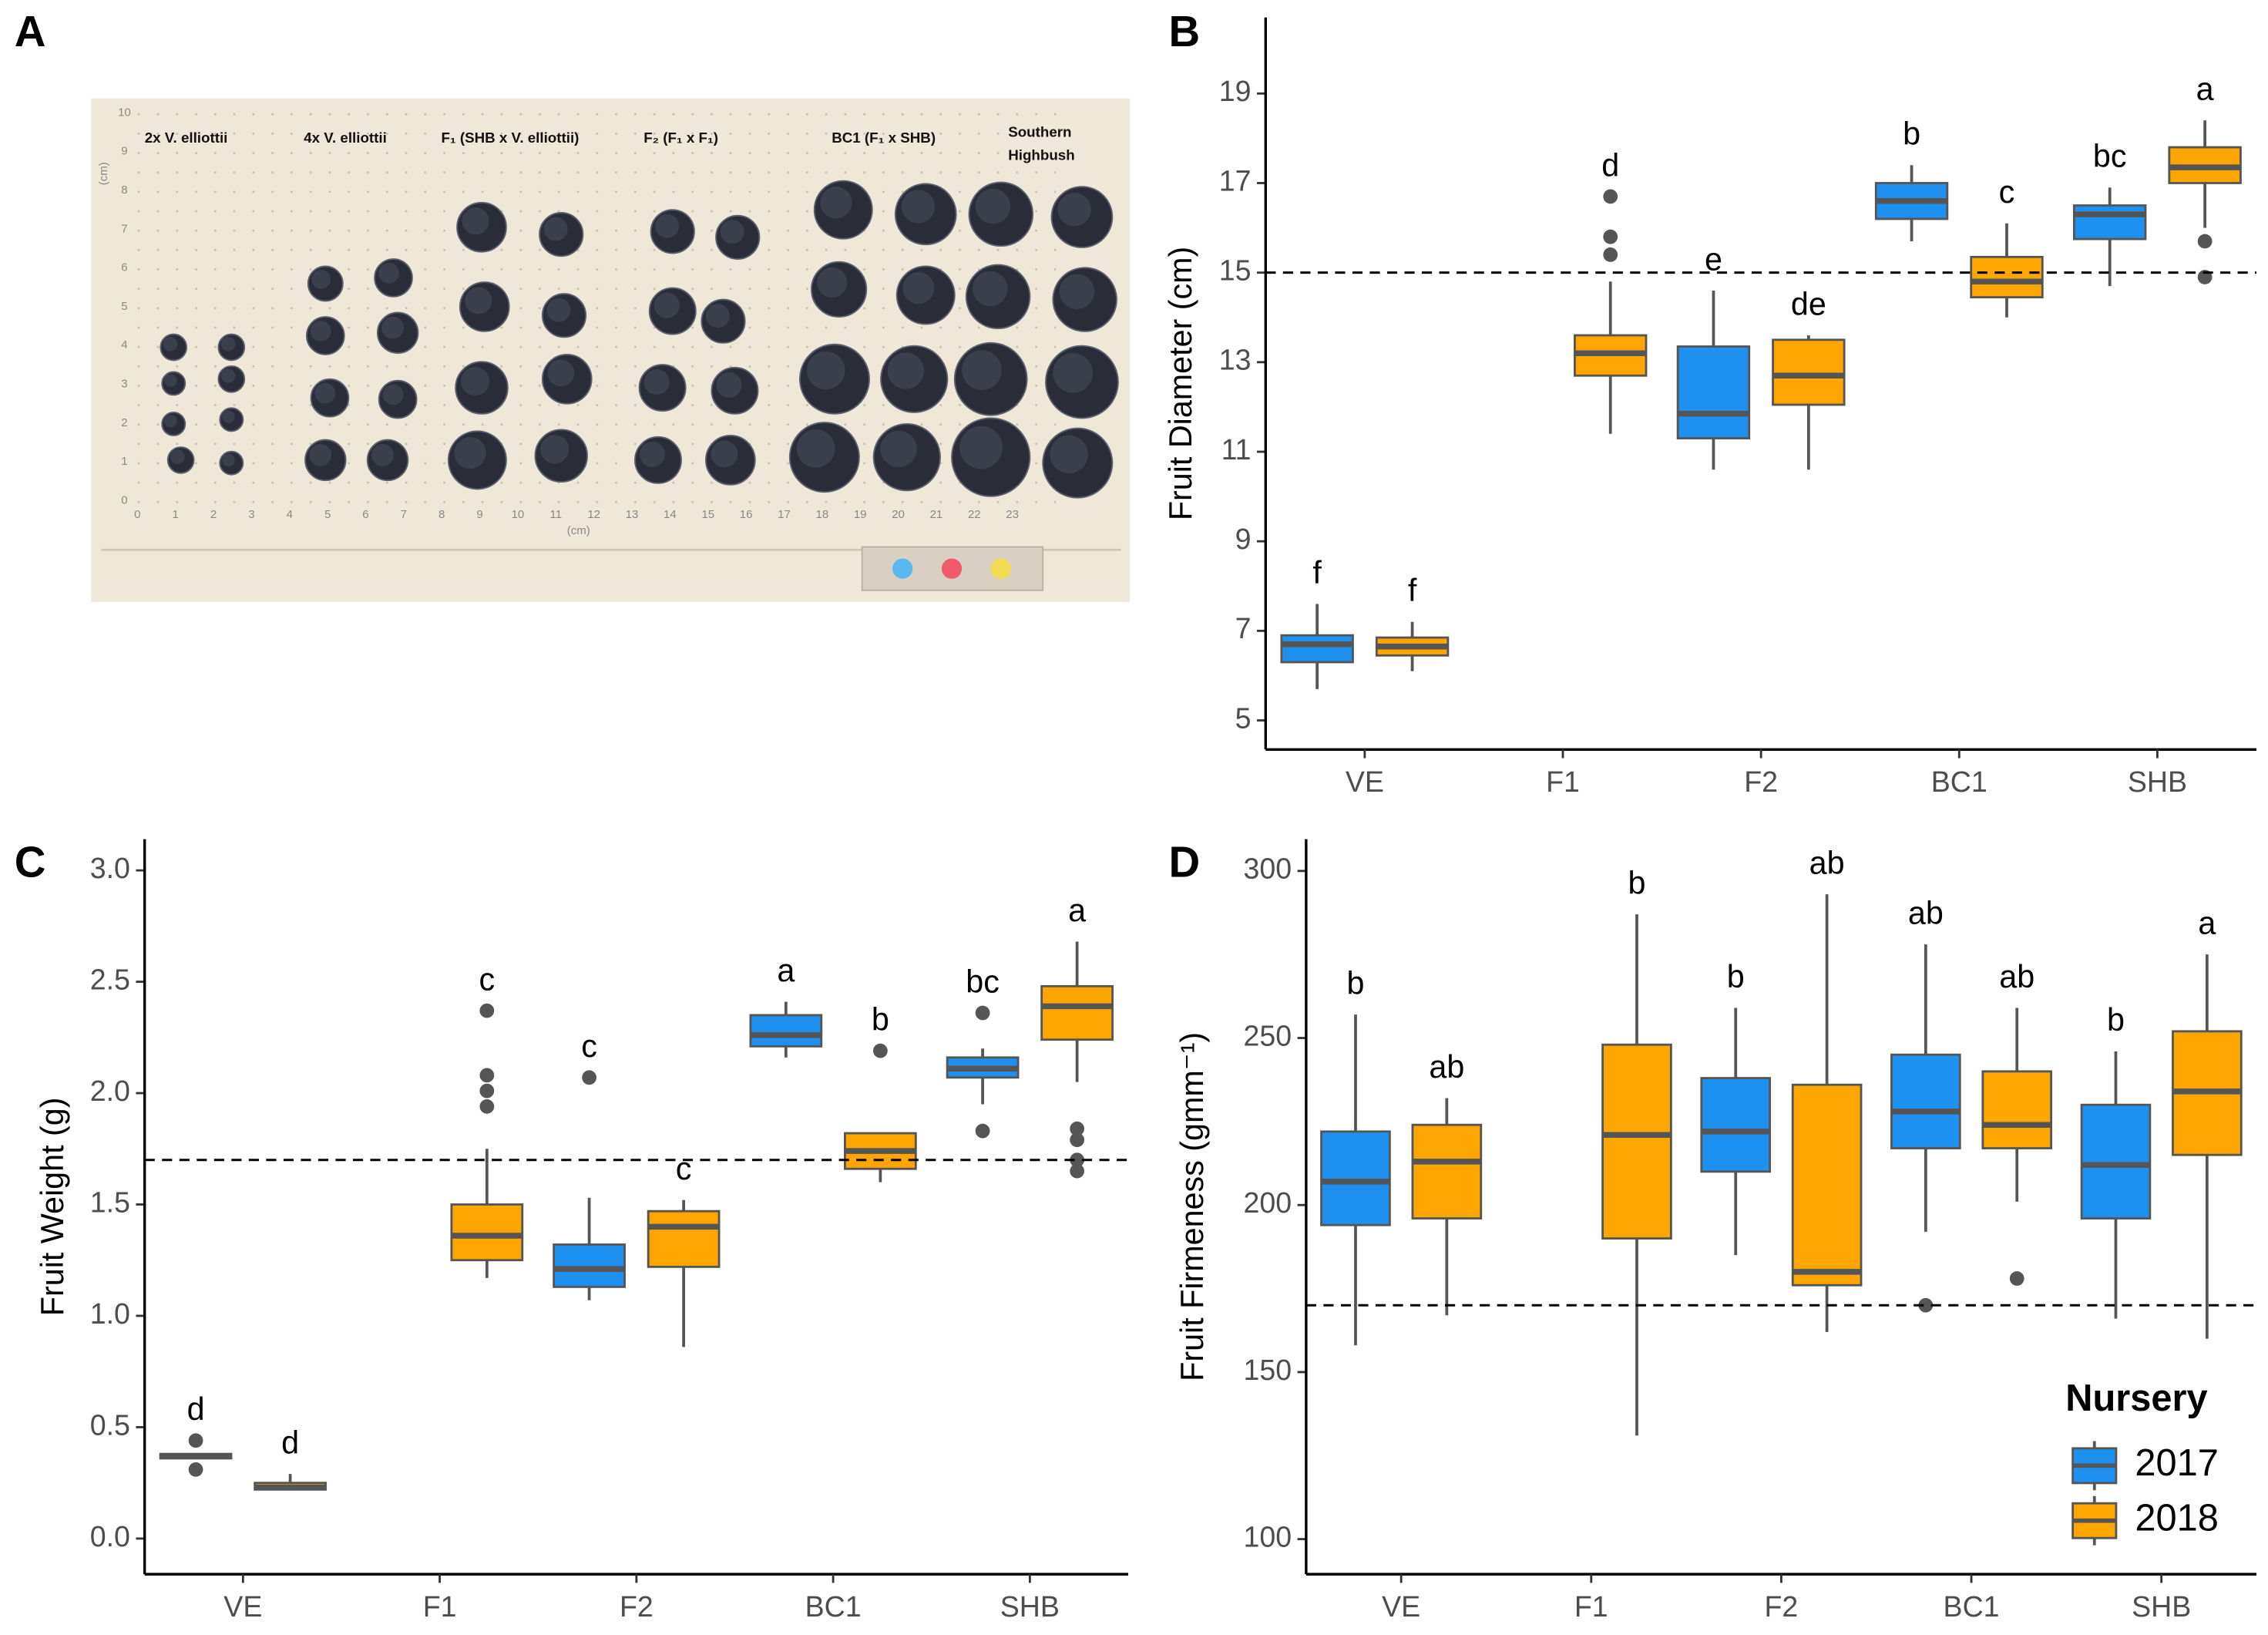  Describe the element at coordinates (365, 514) in the screenshot. I see `ruler-x-label: 6` at that location.